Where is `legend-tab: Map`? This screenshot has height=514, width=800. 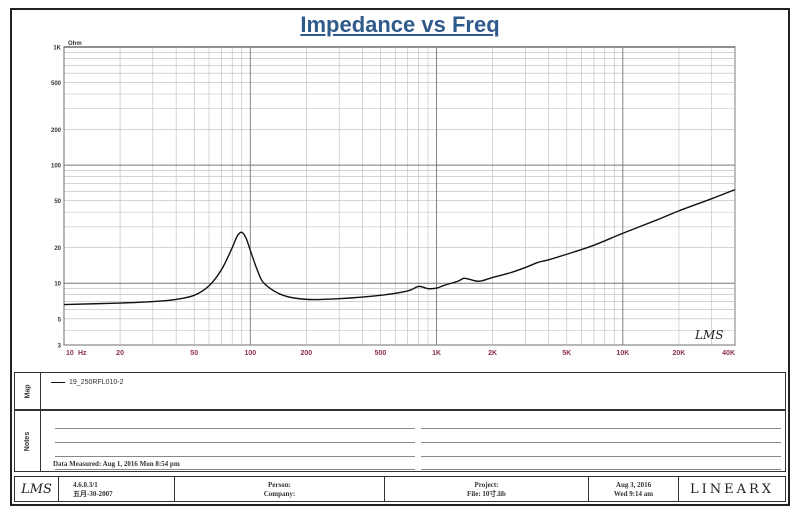
legend-tab: Map is located at coordinates (28, 391).